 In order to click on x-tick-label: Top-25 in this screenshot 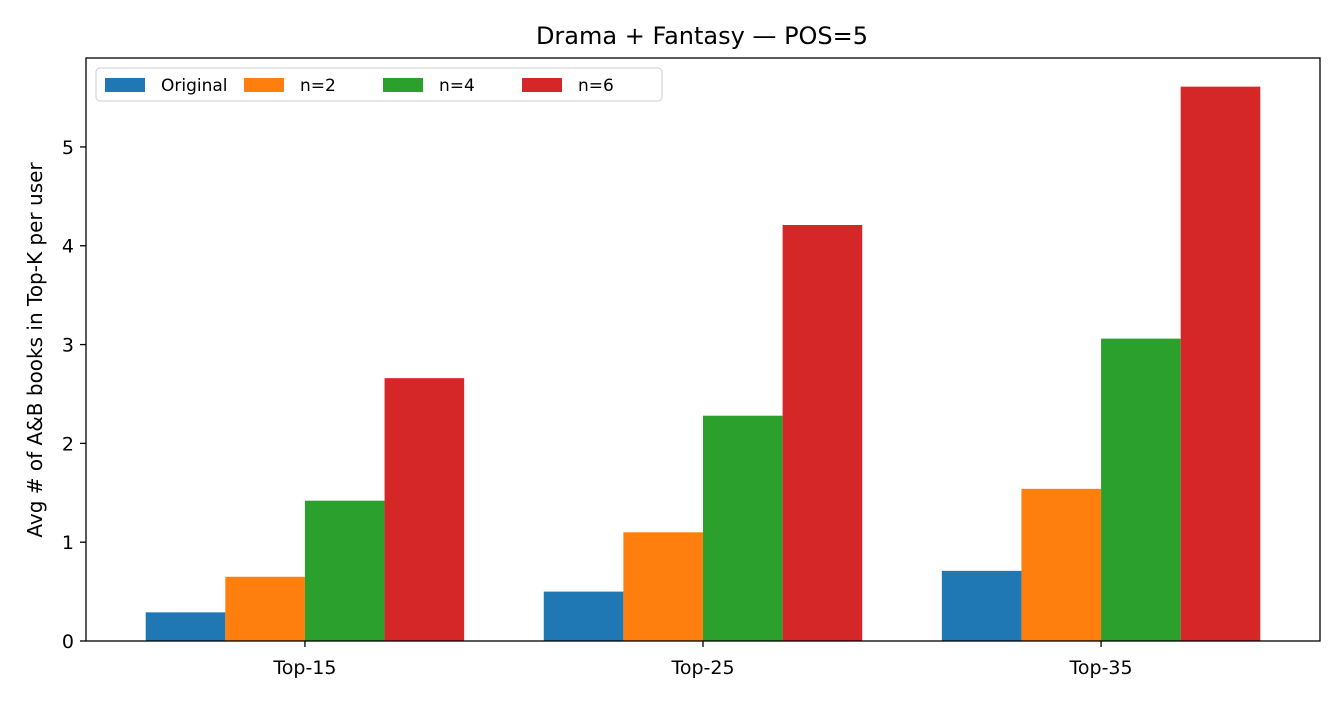, I will do `click(702, 668)`.